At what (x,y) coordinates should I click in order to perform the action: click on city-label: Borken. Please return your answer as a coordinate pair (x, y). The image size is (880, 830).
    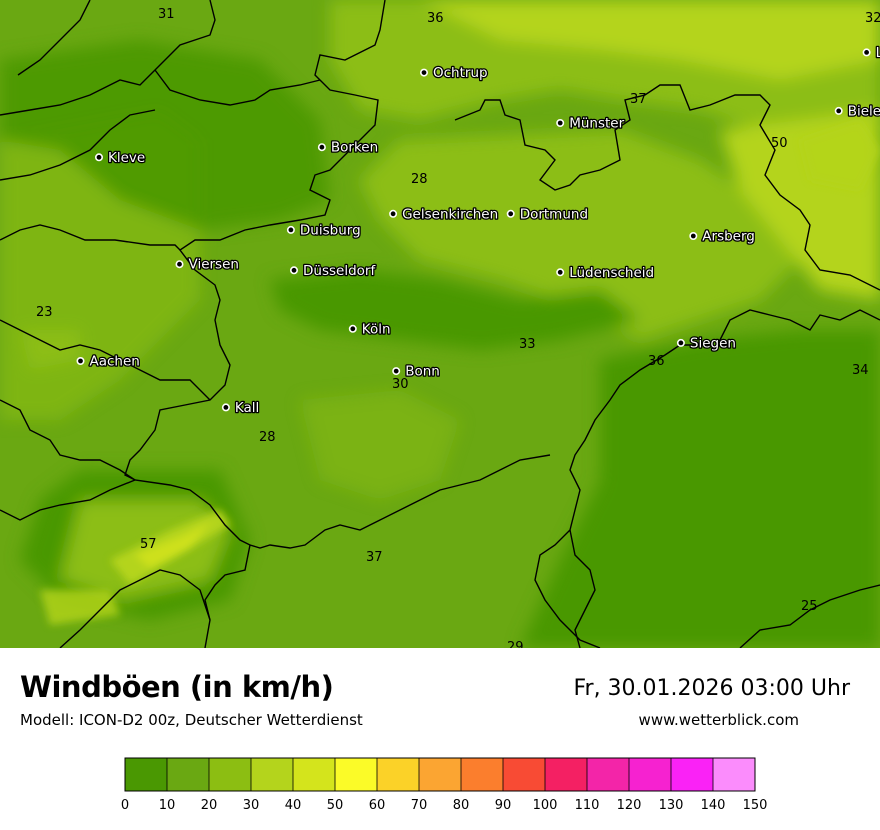
    Looking at the image, I should click on (354, 148).